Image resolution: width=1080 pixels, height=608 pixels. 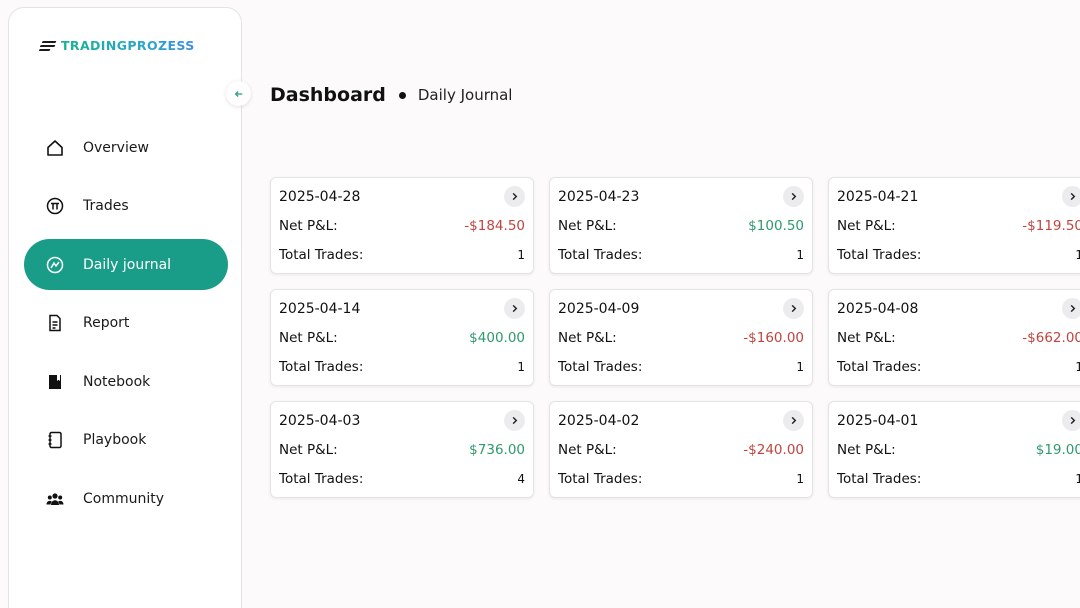 I want to click on card-date: 2025-04-14, so click(x=320, y=308).